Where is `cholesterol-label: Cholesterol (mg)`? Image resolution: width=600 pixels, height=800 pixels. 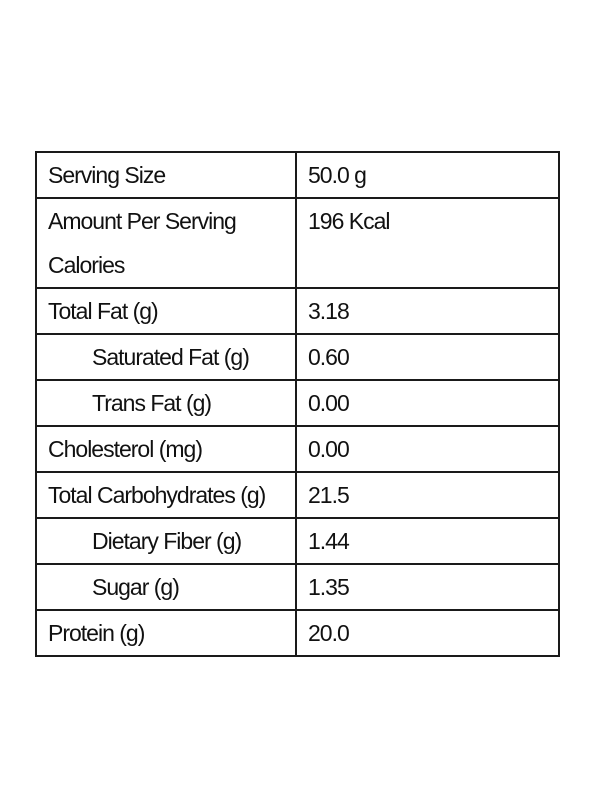
cholesterol-label: Cholesterol (mg) is located at coordinates (166, 449).